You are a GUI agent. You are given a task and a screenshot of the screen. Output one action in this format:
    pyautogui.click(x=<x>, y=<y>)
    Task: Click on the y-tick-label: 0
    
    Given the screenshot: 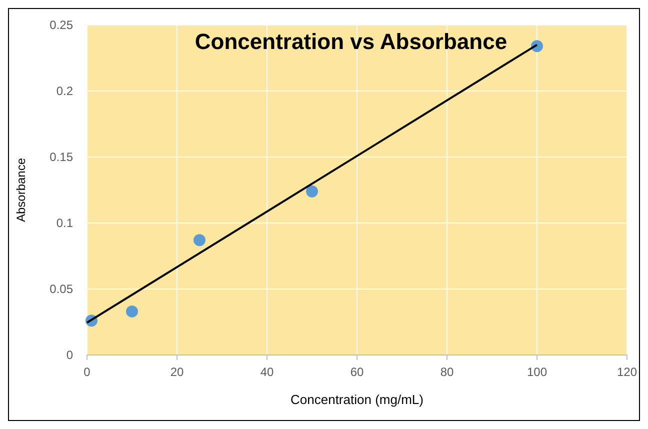 What is the action you would take?
    pyautogui.click(x=70, y=355)
    